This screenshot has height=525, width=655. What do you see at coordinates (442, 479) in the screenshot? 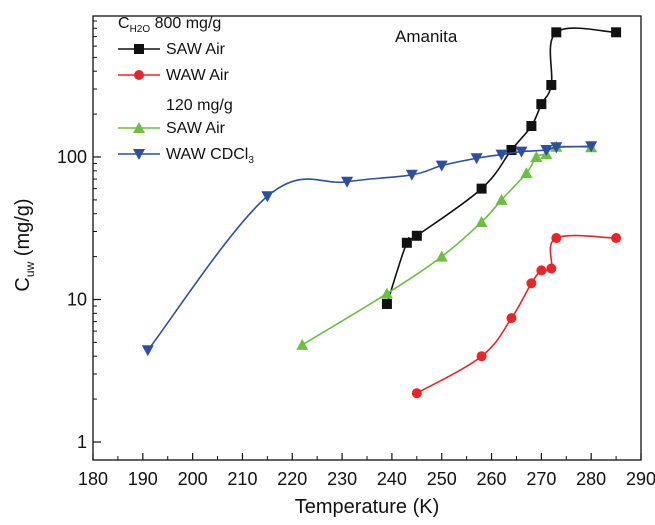
I see `x-tick-label: 250` at bounding box center [442, 479].